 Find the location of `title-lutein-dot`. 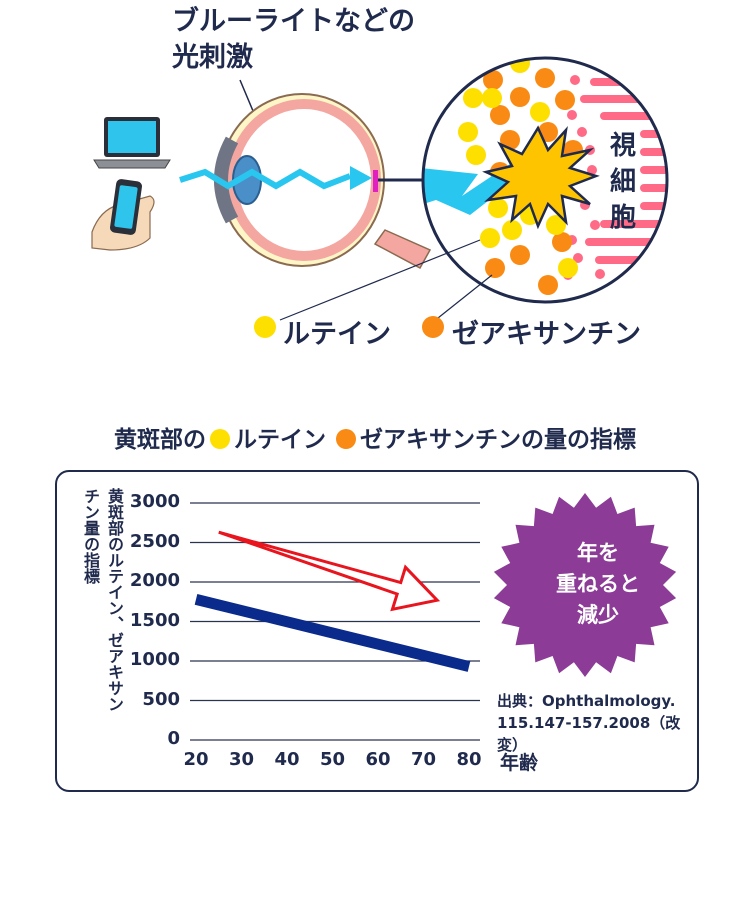

title-lutein-dot is located at coordinates (220, 439).